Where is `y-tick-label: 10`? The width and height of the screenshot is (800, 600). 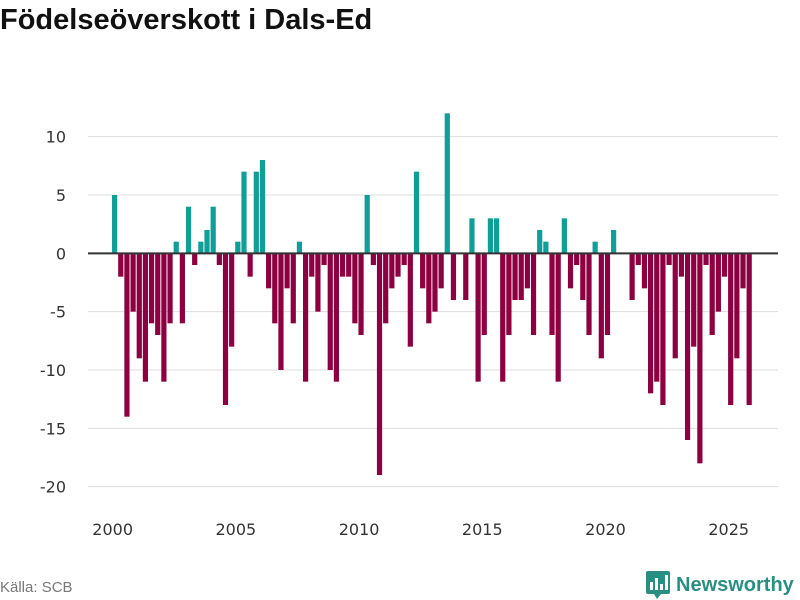
y-tick-label: 10 is located at coordinates (56, 137).